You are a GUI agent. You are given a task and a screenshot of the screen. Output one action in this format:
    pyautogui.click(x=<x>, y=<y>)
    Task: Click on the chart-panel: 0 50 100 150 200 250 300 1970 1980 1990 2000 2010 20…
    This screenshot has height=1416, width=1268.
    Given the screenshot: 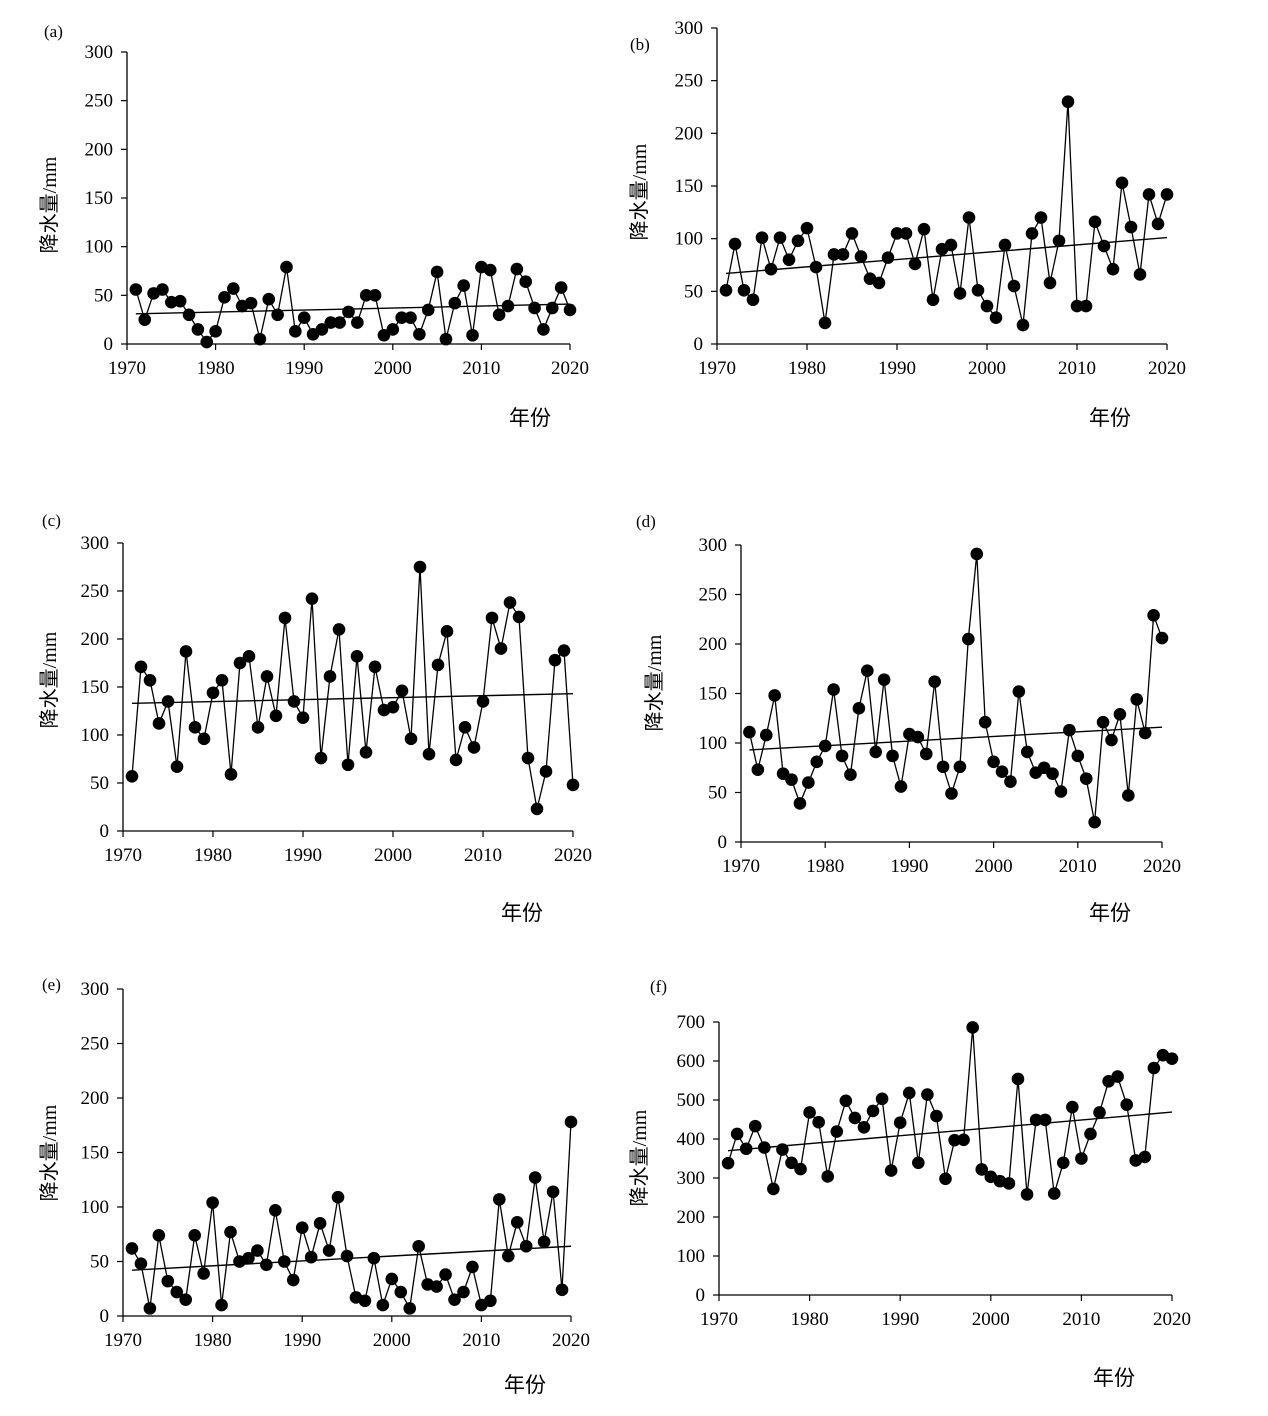 What is the action you would take?
    pyautogui.click(x=908, y=718)
    